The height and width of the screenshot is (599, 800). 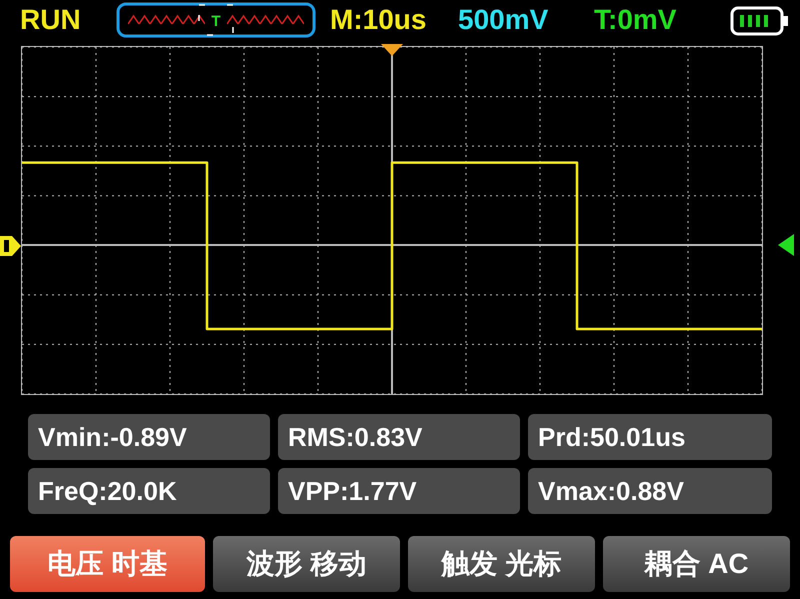 What do you see at coordinates (611, 491) in the screenshot?
I see `text: Vmax:0.88V` at bounding box center [611, 491].